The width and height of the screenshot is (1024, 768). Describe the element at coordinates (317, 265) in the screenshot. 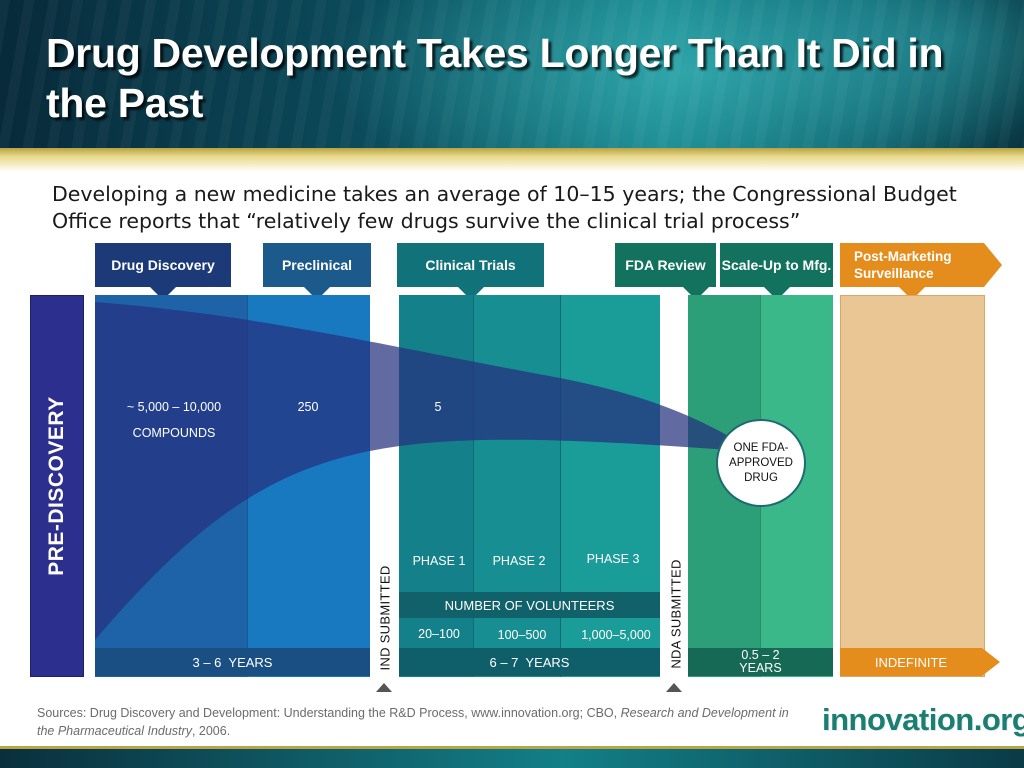

I see `stage-preclinical-label: Preclinical` at that location.